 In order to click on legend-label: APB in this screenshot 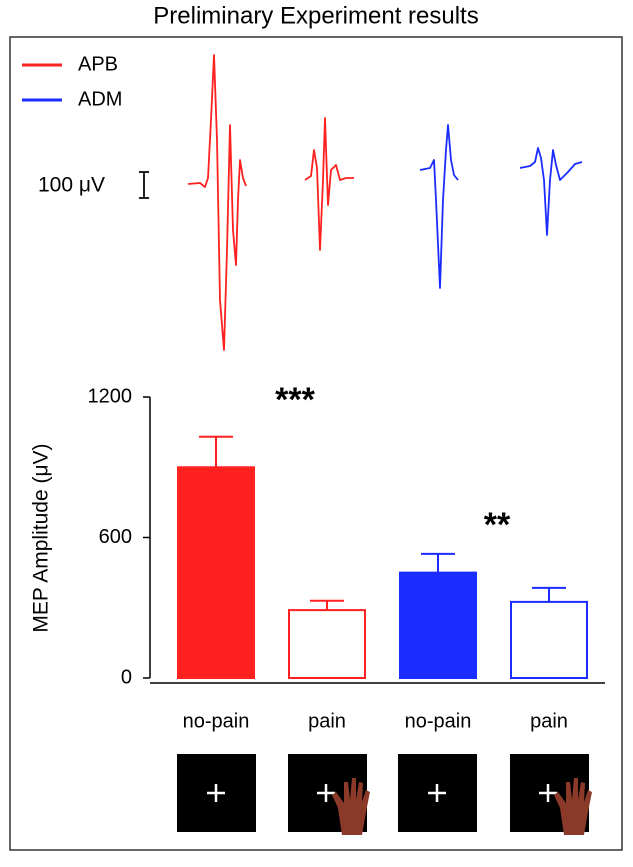, I will do `click(98, 64)`.